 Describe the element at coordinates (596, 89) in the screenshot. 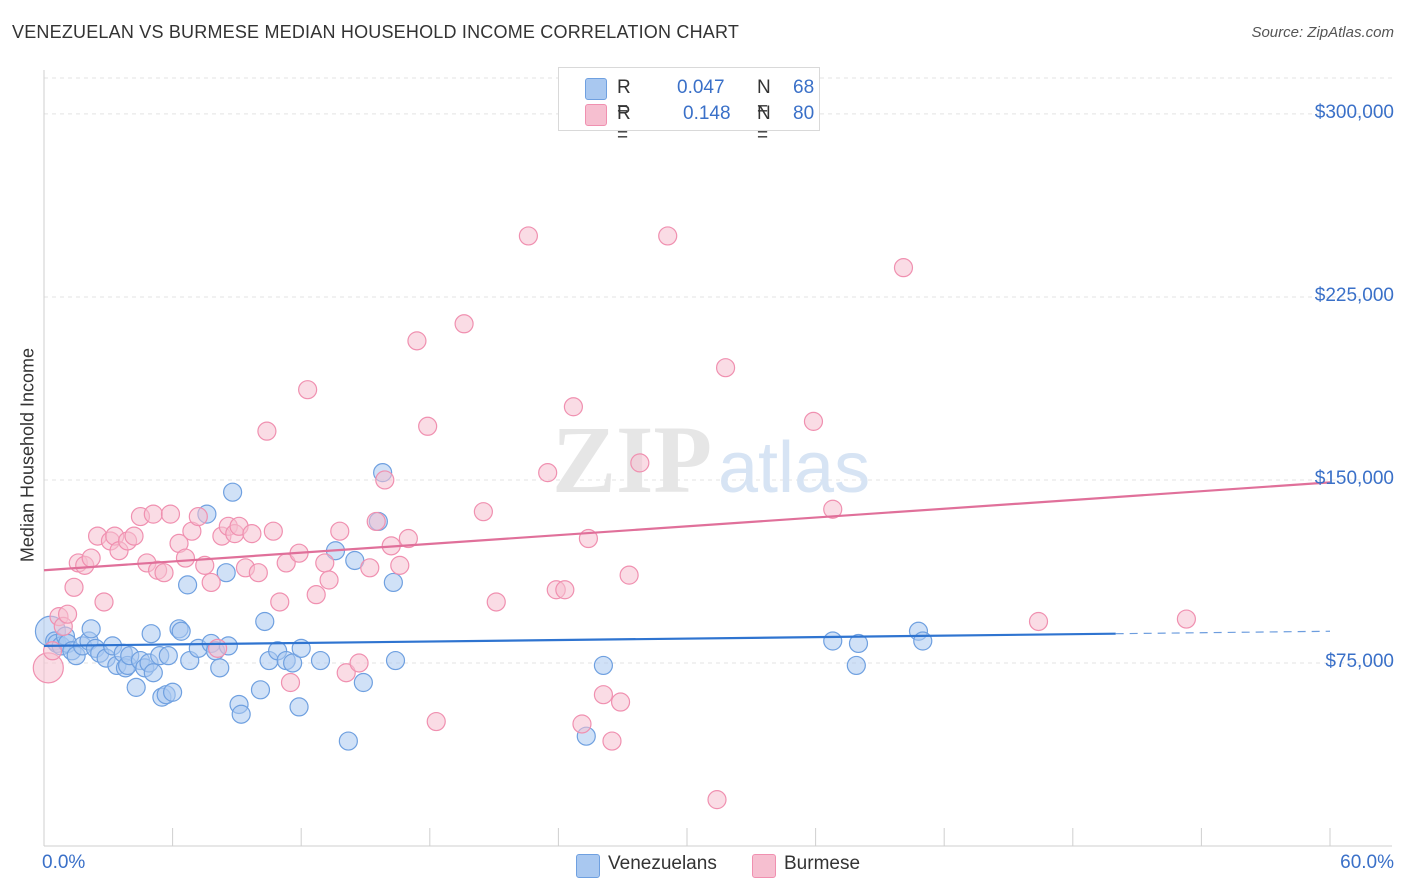

I see `legend-swatch-venezuelans` at that location.